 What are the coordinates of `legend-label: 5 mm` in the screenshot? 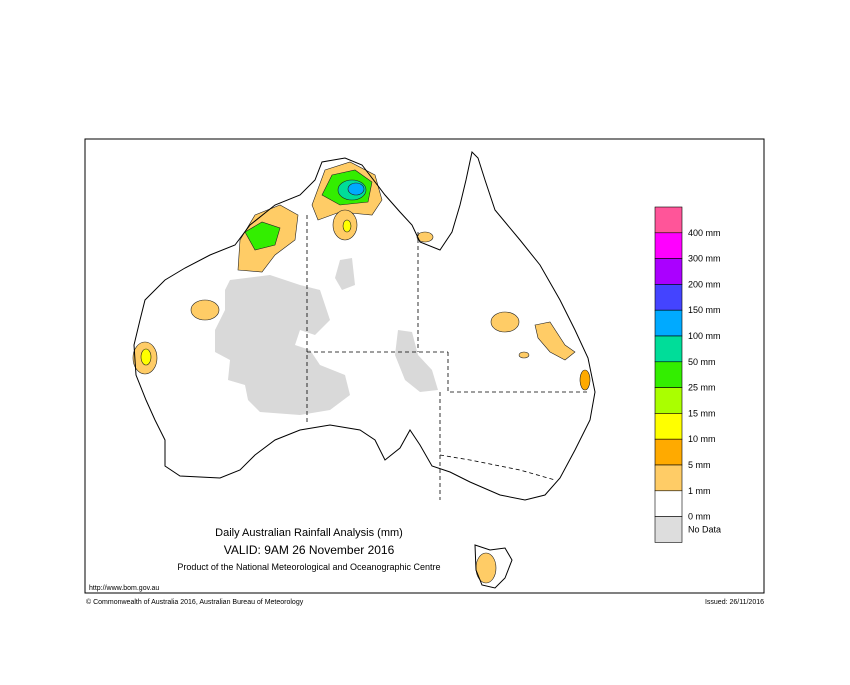 It's located at (699, 465).